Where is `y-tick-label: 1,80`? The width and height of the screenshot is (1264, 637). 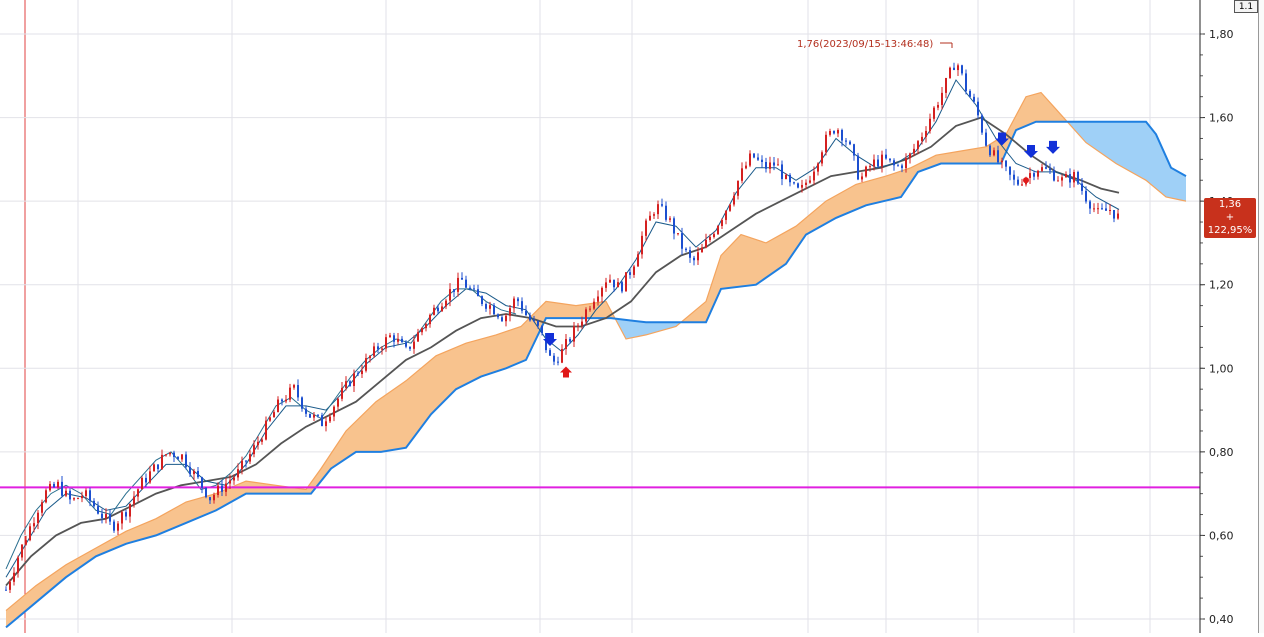 y-tick-label: 1,80 is located at coordinates (1221, 34).